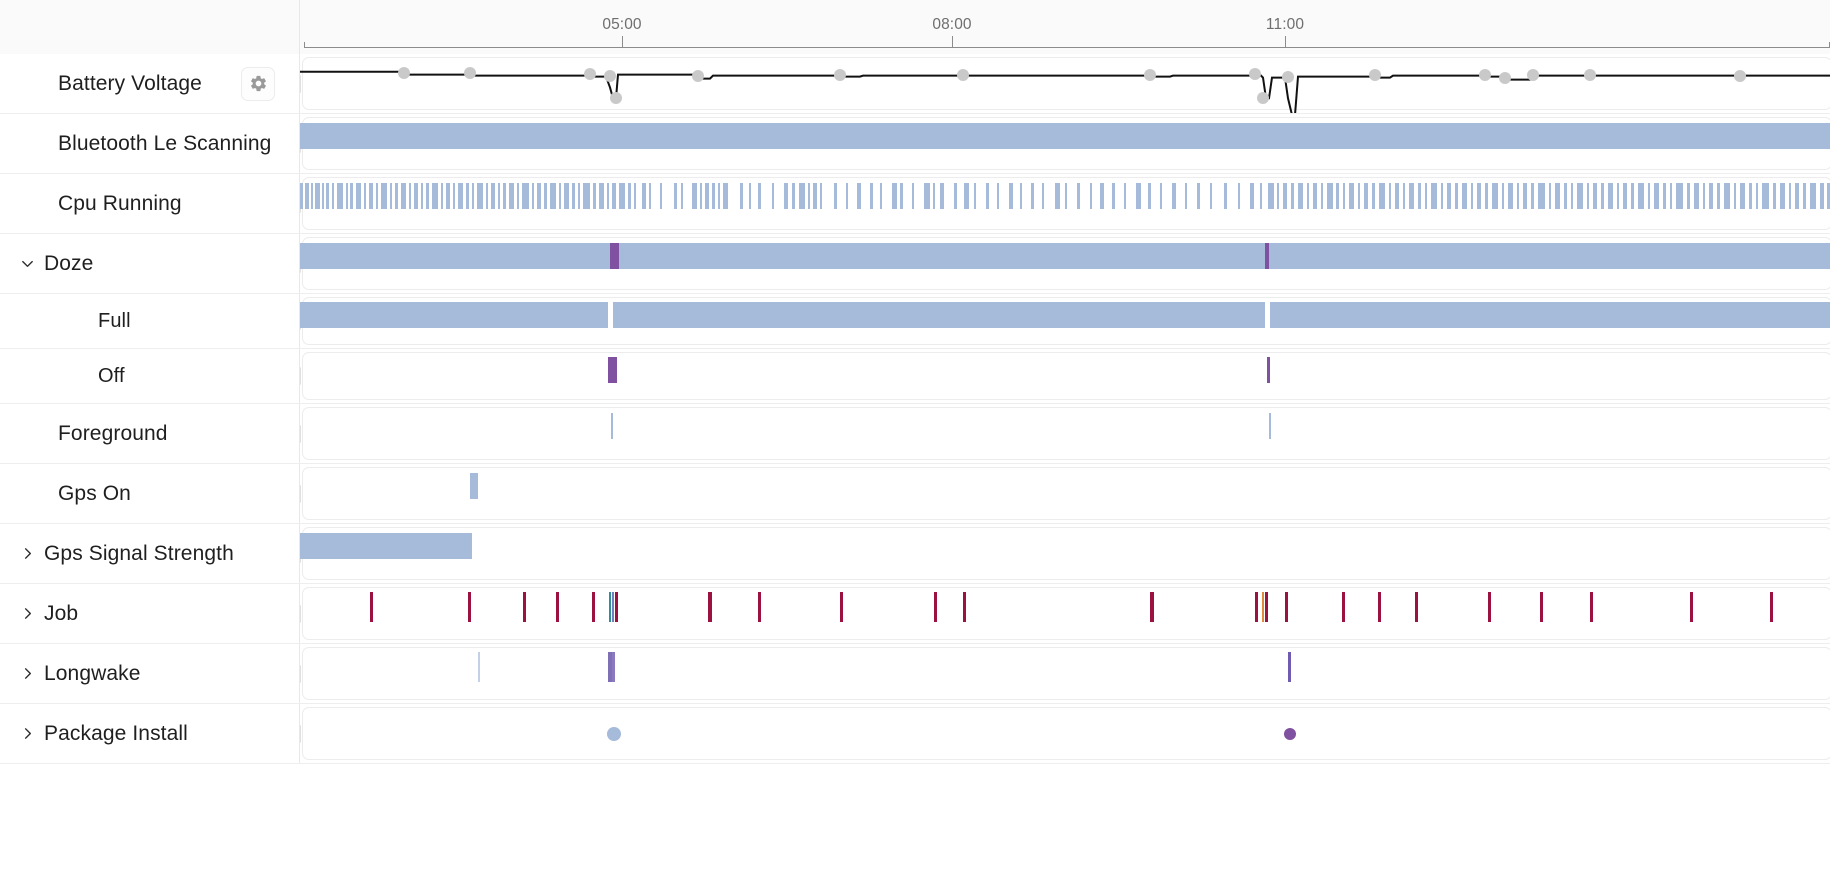 The image size is (1830, 894). What do you see at coordinates (915, 674) in the screenshot?
I see `track-row: Longwake` at bounding box center [915, 674].